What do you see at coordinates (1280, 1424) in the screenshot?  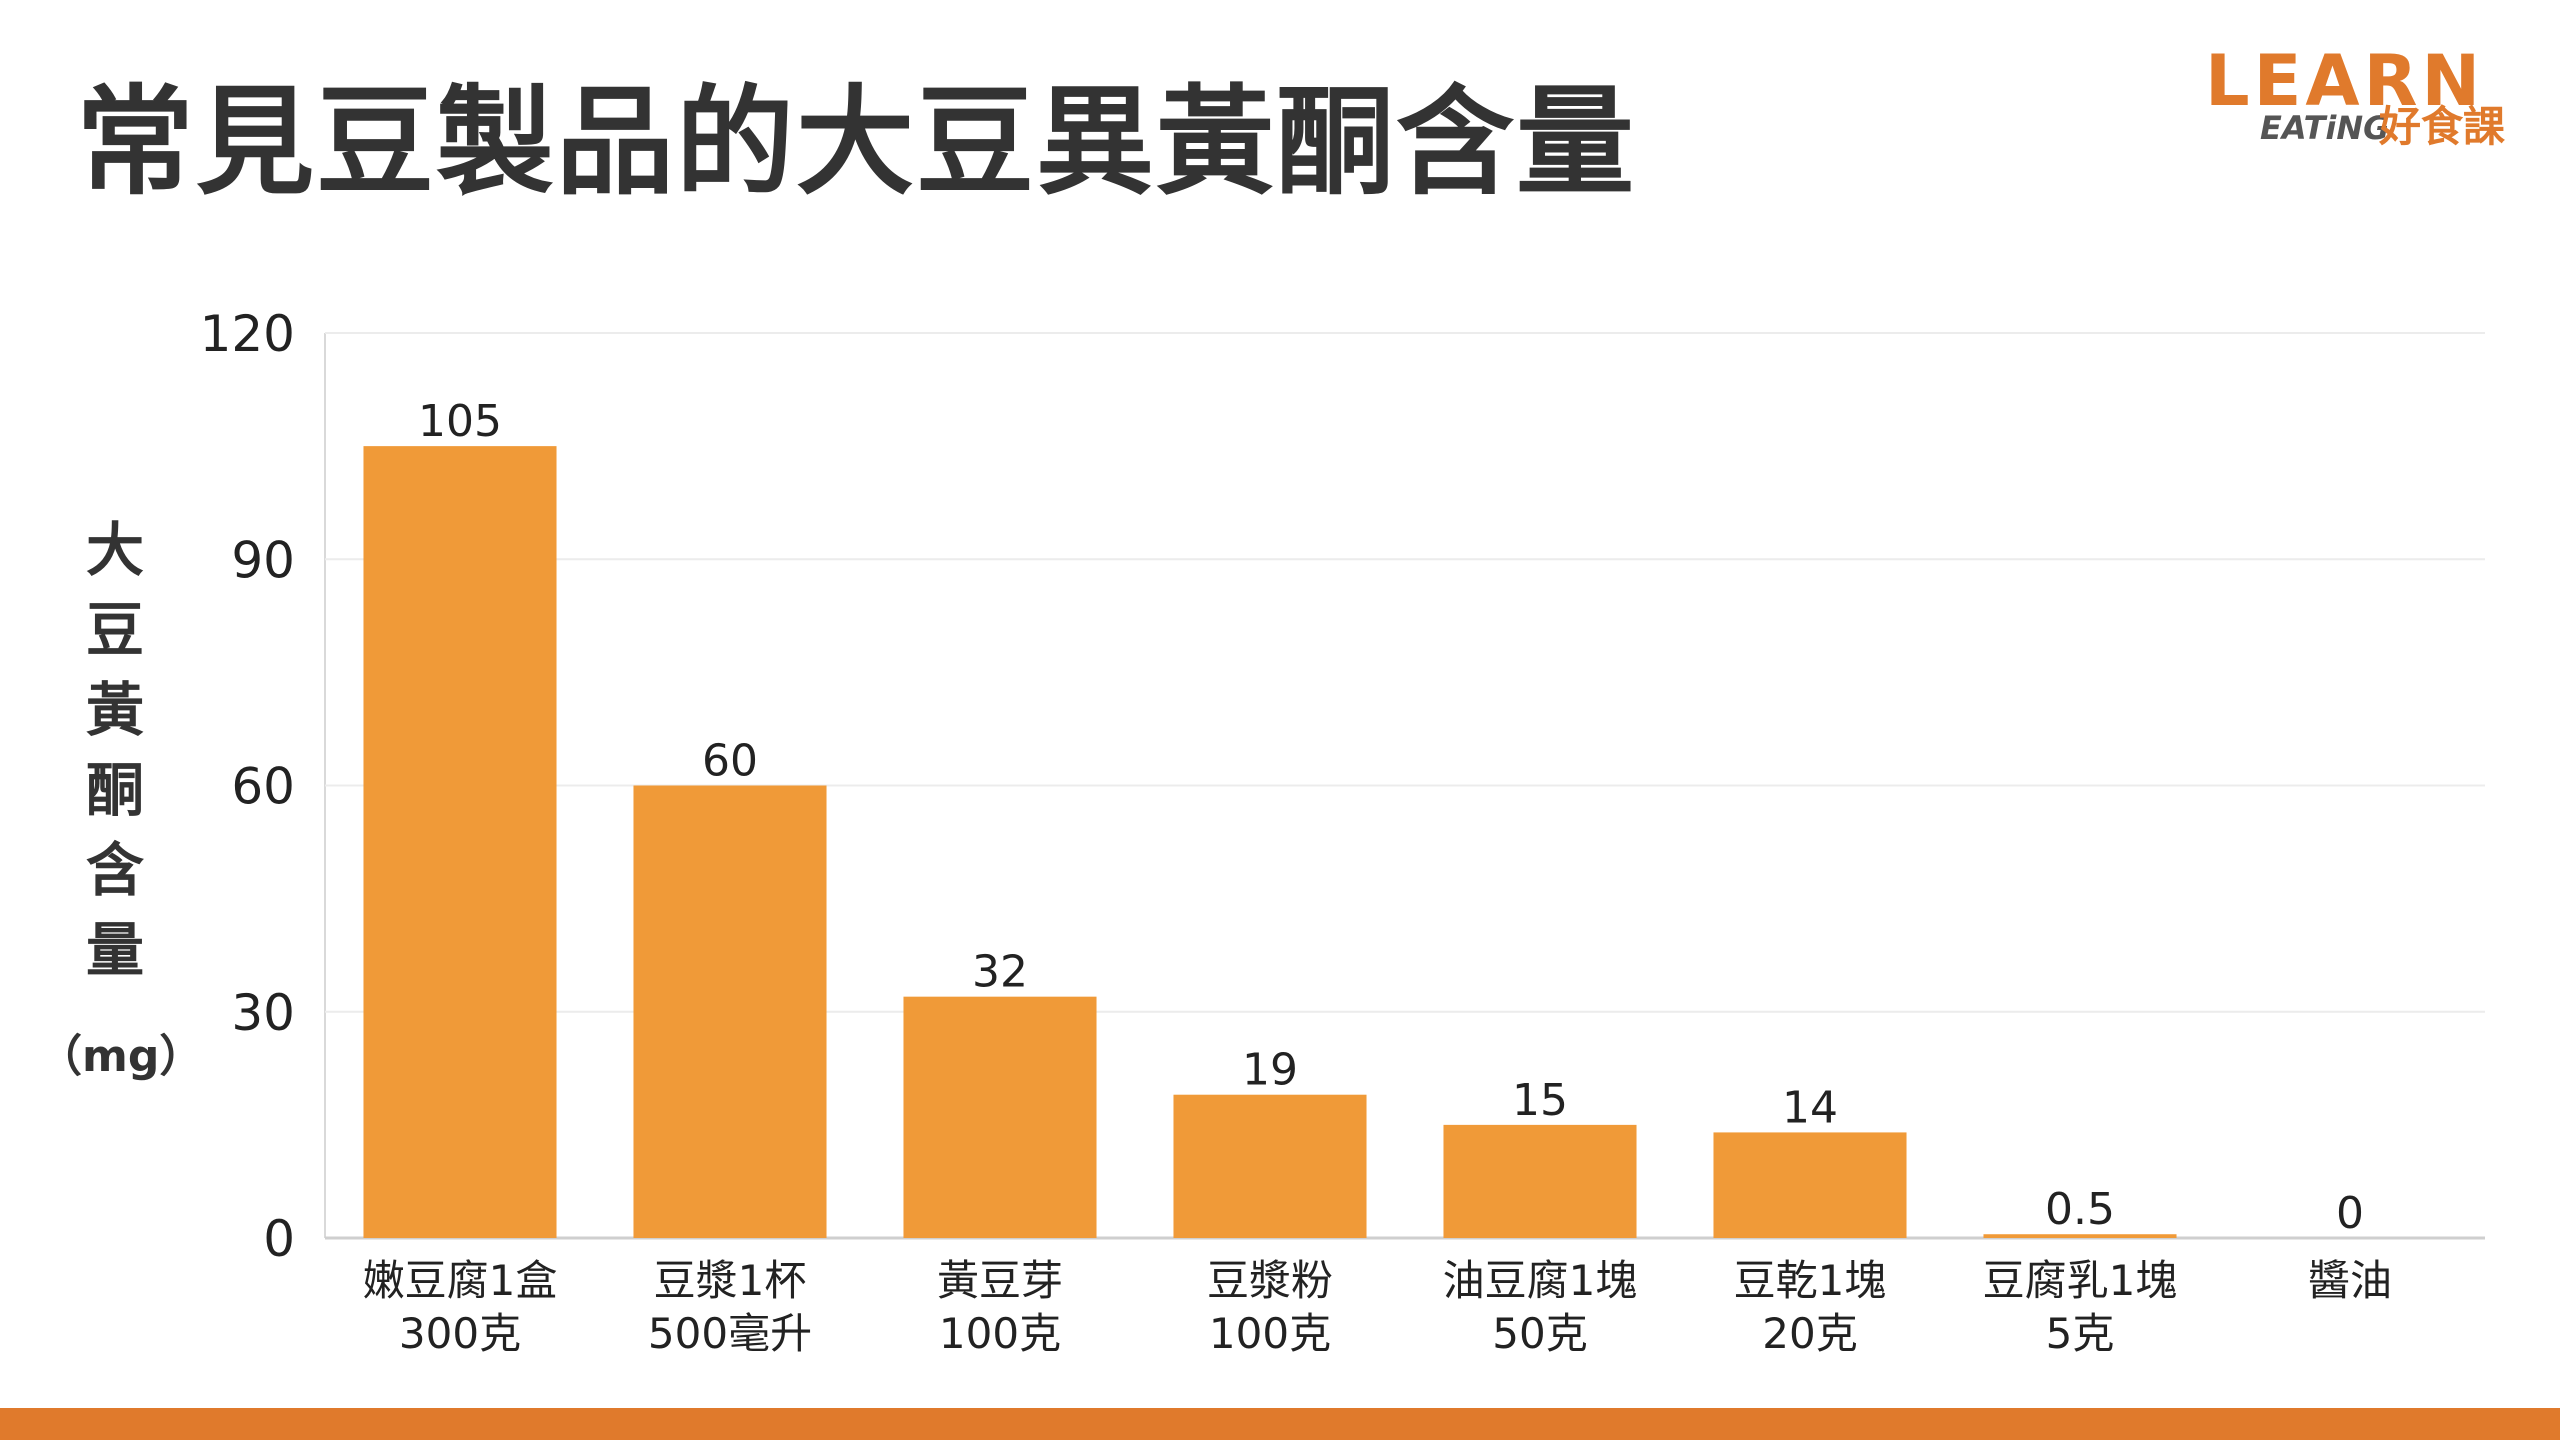 I see `footer-bar` at bounding box center [1280, 1424].